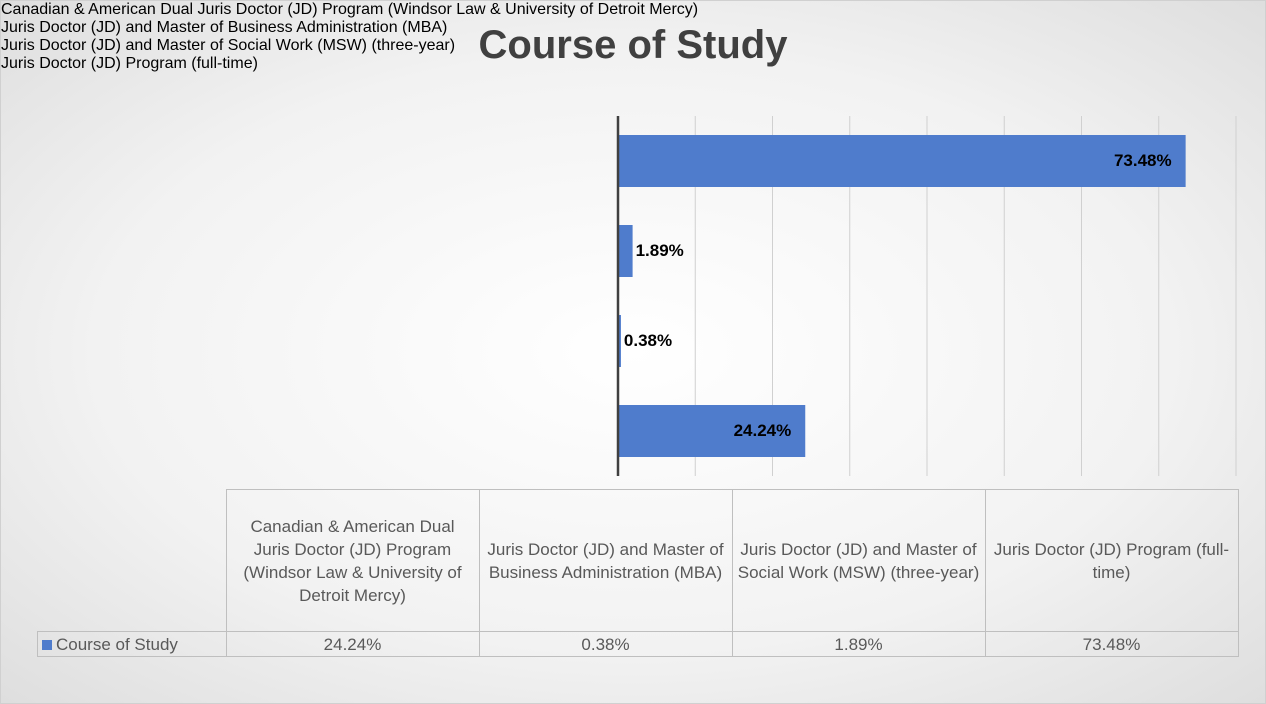 Image resolution: width=1266 pixels, height=704 pixels. What do you see at coordinates (132, 561) in the screenshot?
I see `table-corner` at bounding box center [132, 561].